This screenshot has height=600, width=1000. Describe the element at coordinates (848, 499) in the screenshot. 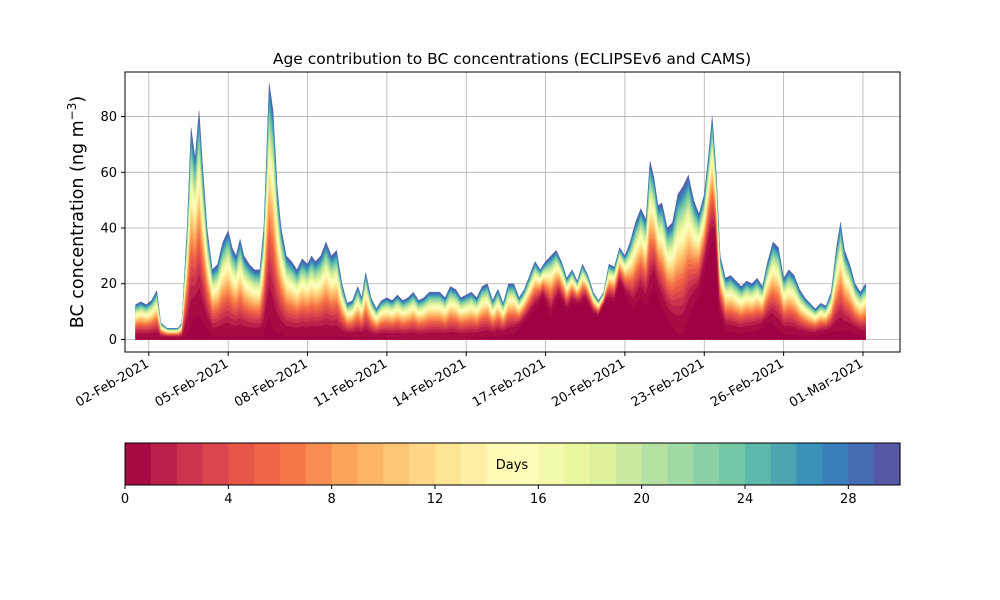

I see `colorbar-tick-label: 28` at that location.